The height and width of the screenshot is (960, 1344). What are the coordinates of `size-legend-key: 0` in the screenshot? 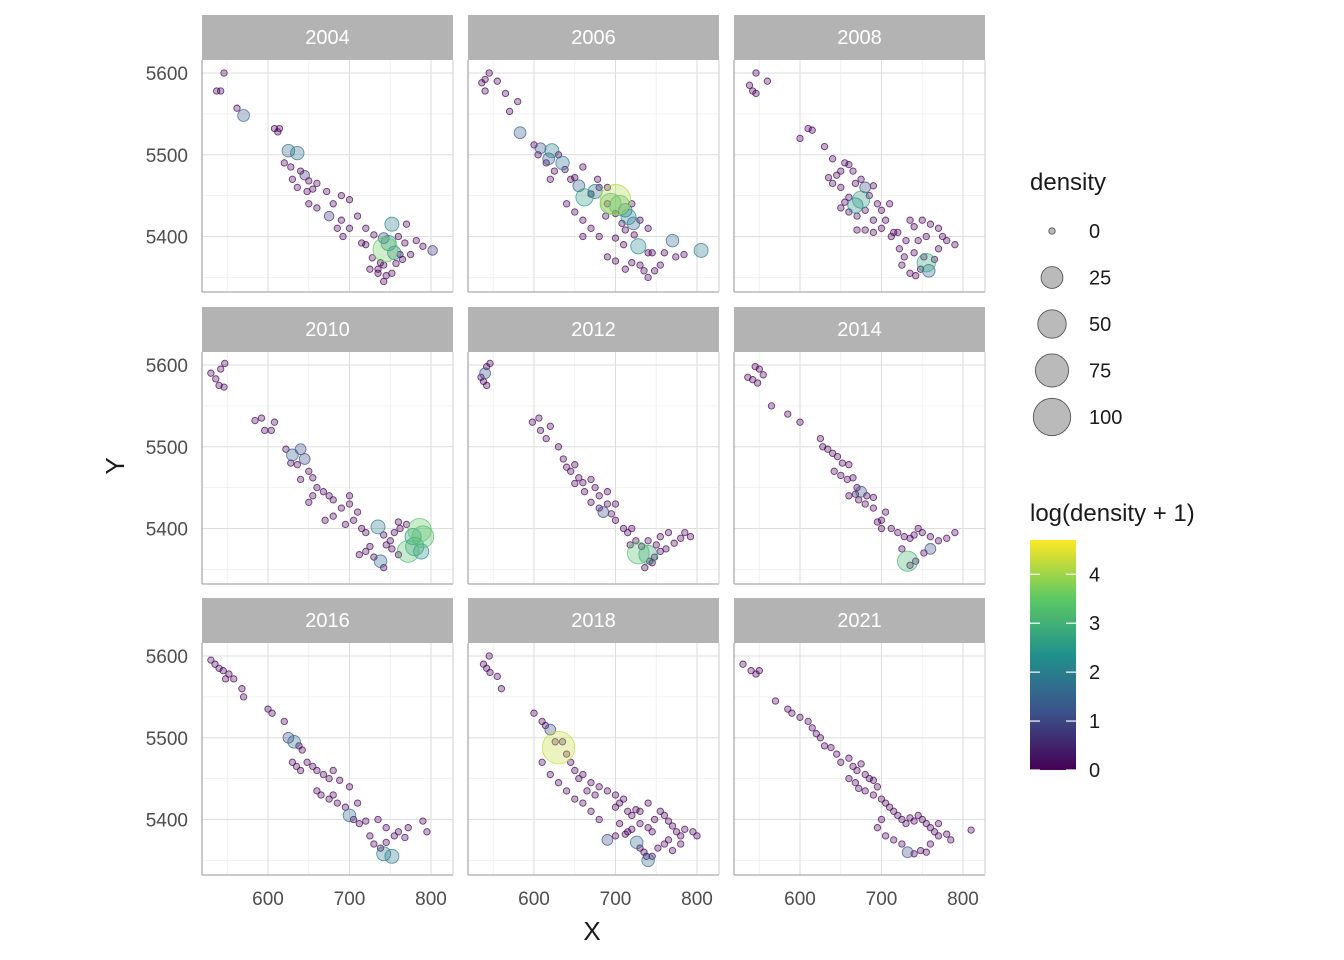 It's located at (1074, 232).